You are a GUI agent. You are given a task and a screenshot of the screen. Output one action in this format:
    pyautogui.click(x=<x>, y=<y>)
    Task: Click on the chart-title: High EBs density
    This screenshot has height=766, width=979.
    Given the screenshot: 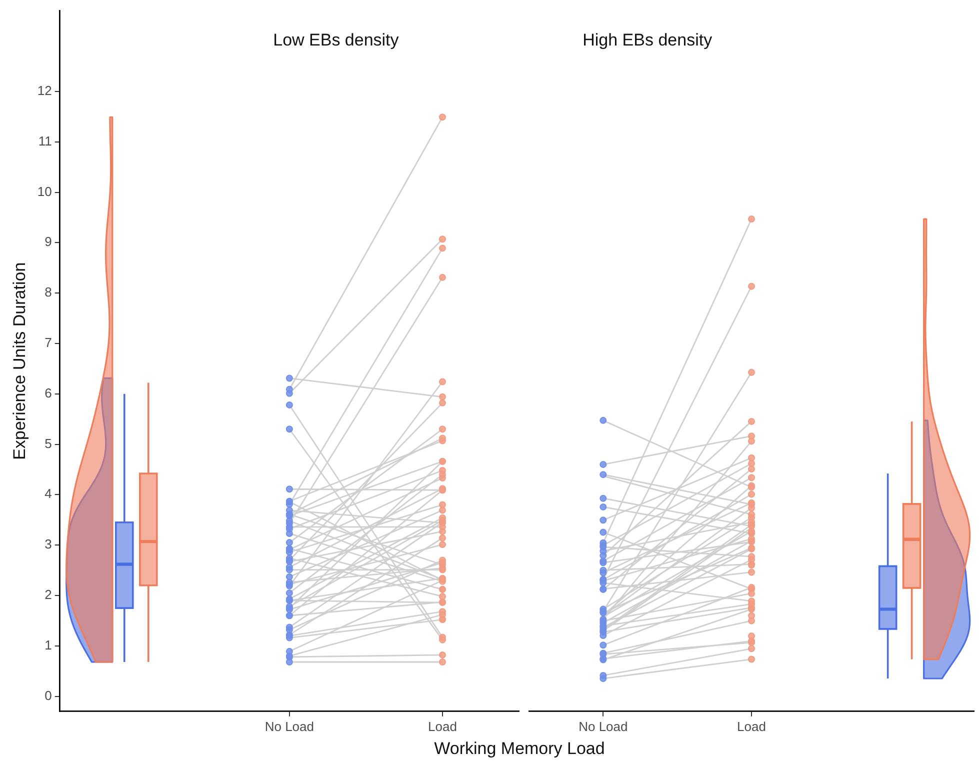 What is the action you would take?
    pyautogui.click(x=647, y=40)
    